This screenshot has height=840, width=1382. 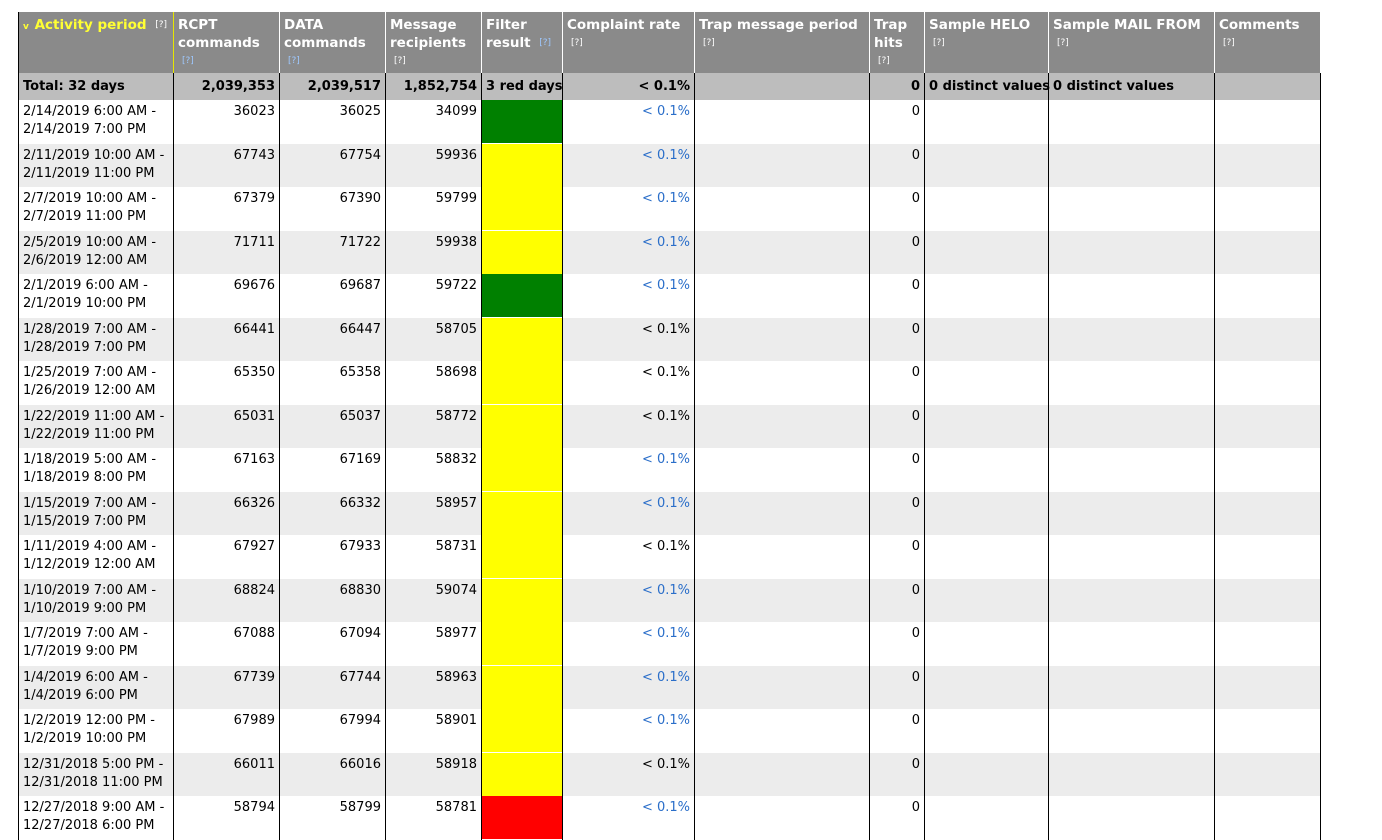 I want to click on period-start: 2/7/2019 10:00 AM -, so click(x=90, y=198).